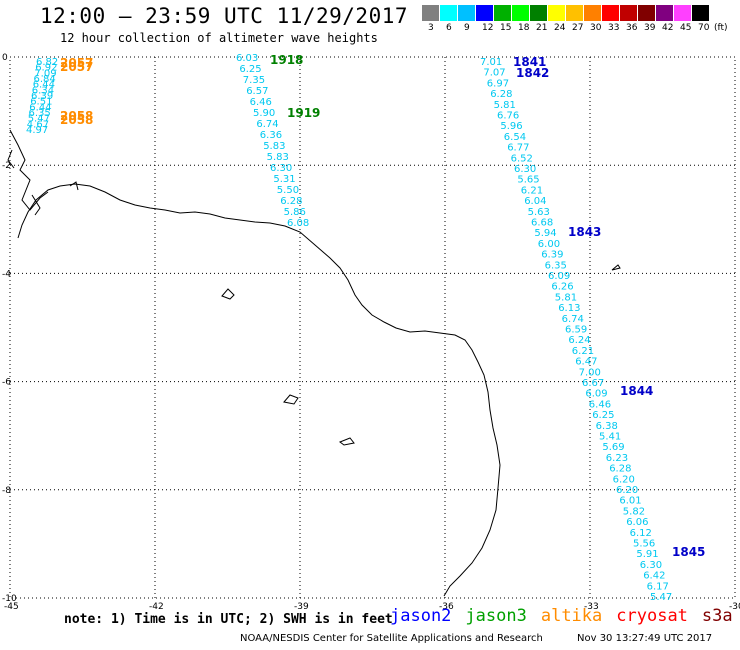 This screenshot has height=650, width=740. What do you see at coordinates (284, 179) in the screenshot?
I see `swh-value: 5.31` at bounding box center [284, 179].